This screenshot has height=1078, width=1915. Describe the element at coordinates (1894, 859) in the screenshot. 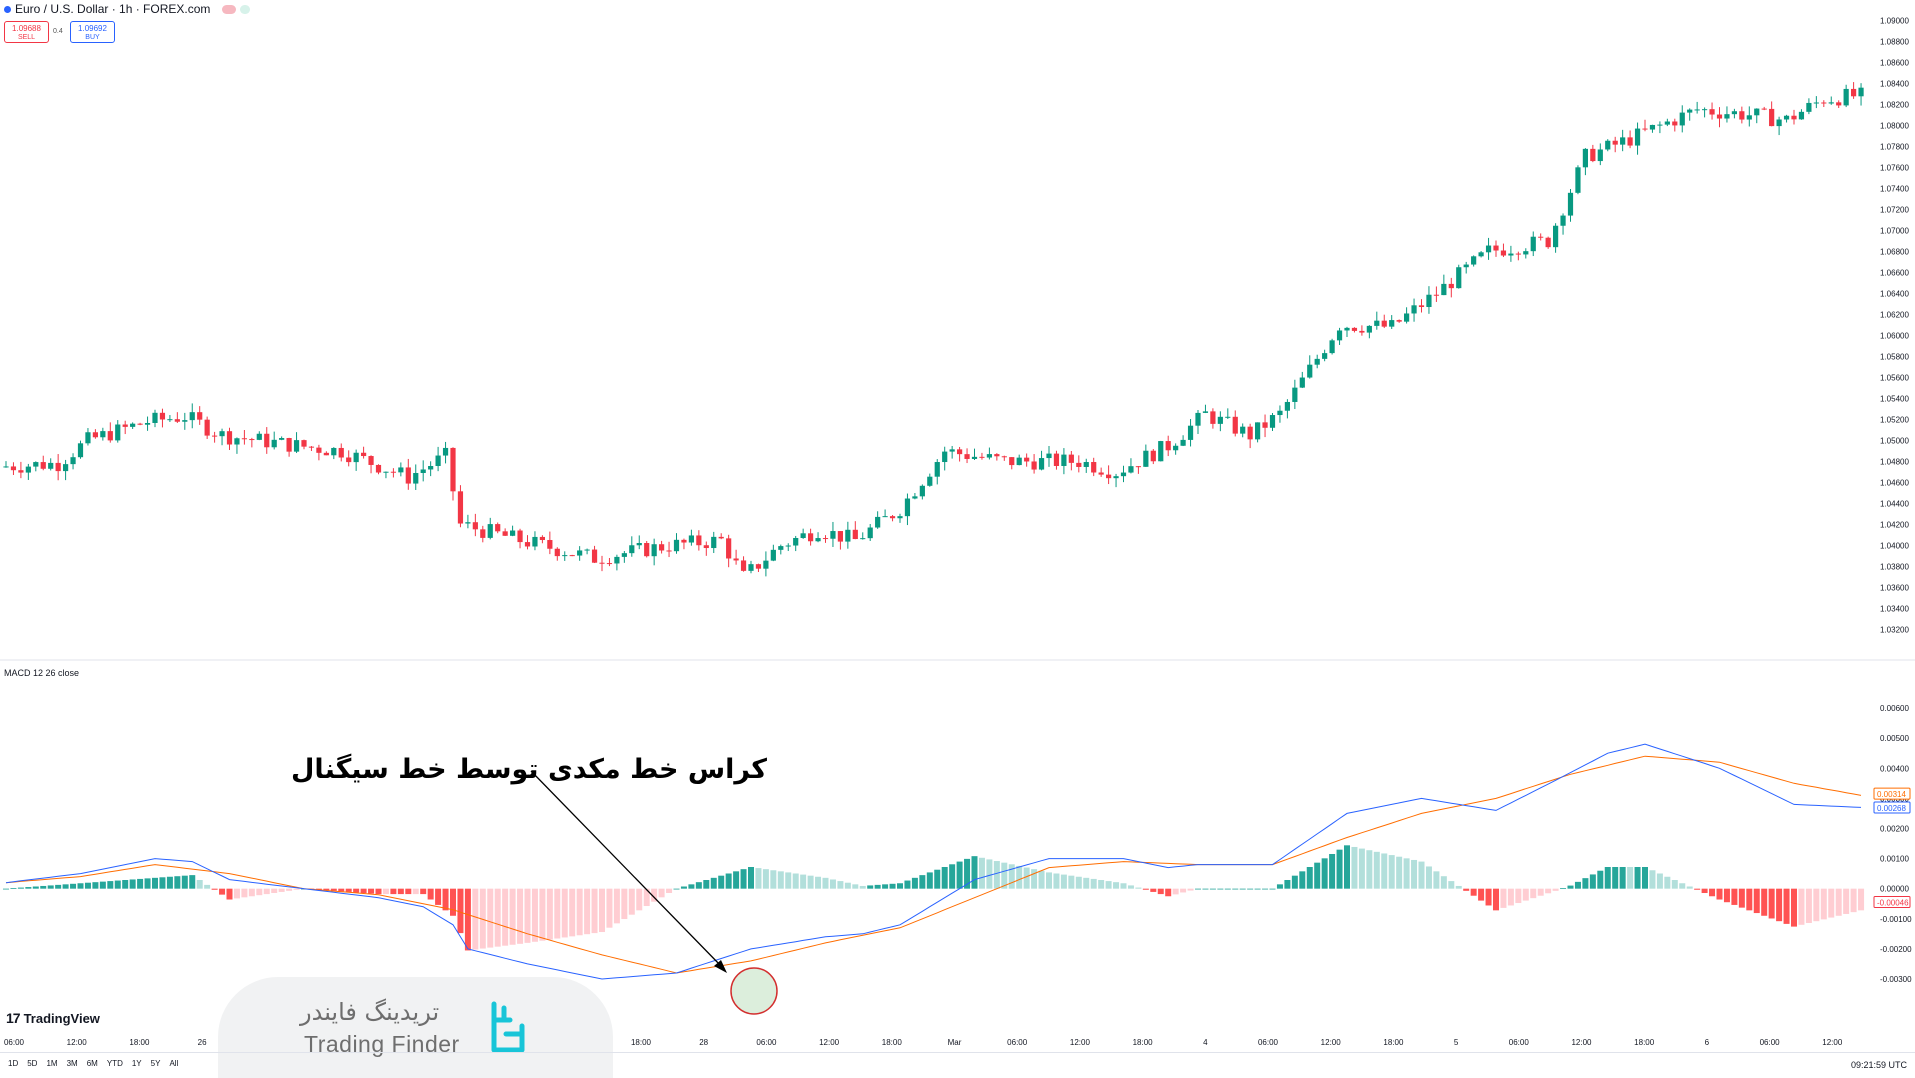

I see `macd-tick-label: 0.00100` at that location.